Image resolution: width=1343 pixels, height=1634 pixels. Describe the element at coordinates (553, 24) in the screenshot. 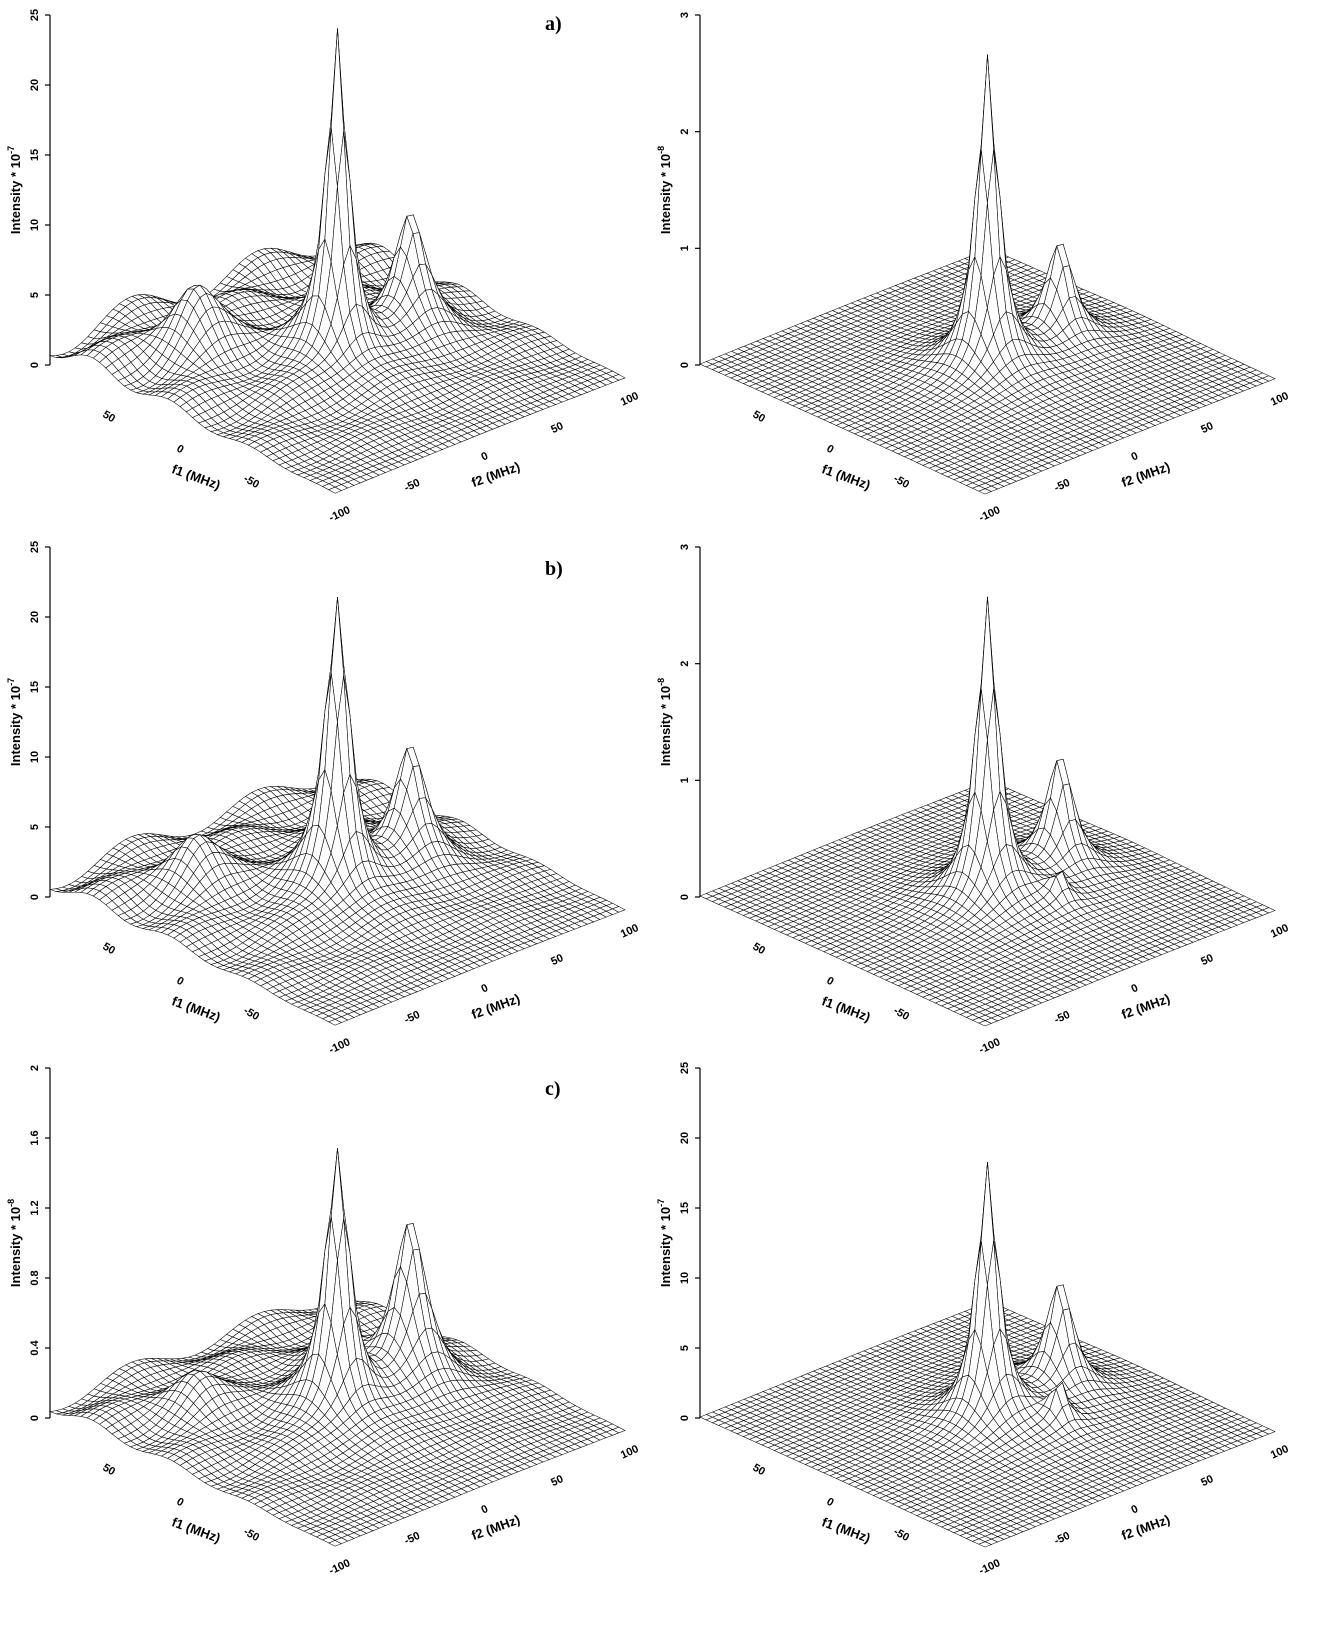

I see `panel-label: a)` at that location.